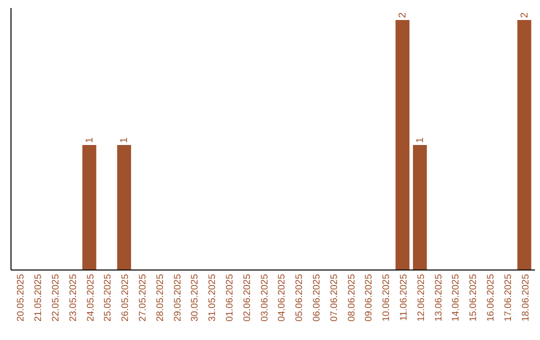 Image resolution: width=540 pixels, height=340 pixels. Describe the element at coordinates (56, 298) in the screenshot. I see `x-tick-label: 22.05.2025` at that location.